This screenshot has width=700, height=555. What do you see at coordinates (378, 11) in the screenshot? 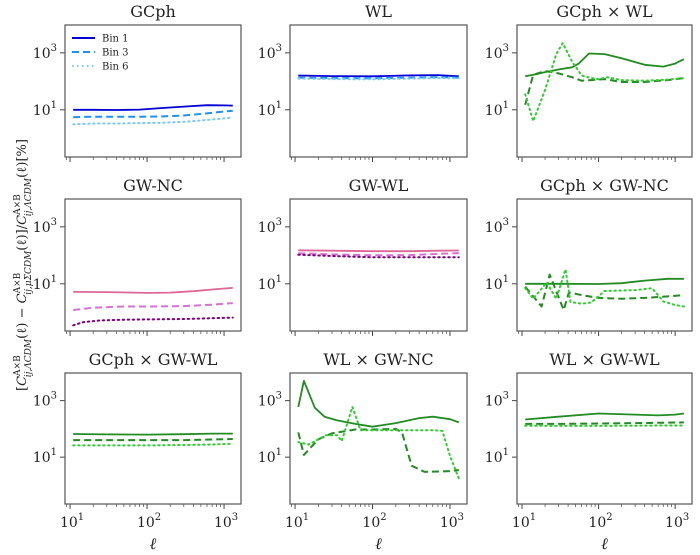
I see `panel-title: WL` at bounding box center [378, 11].